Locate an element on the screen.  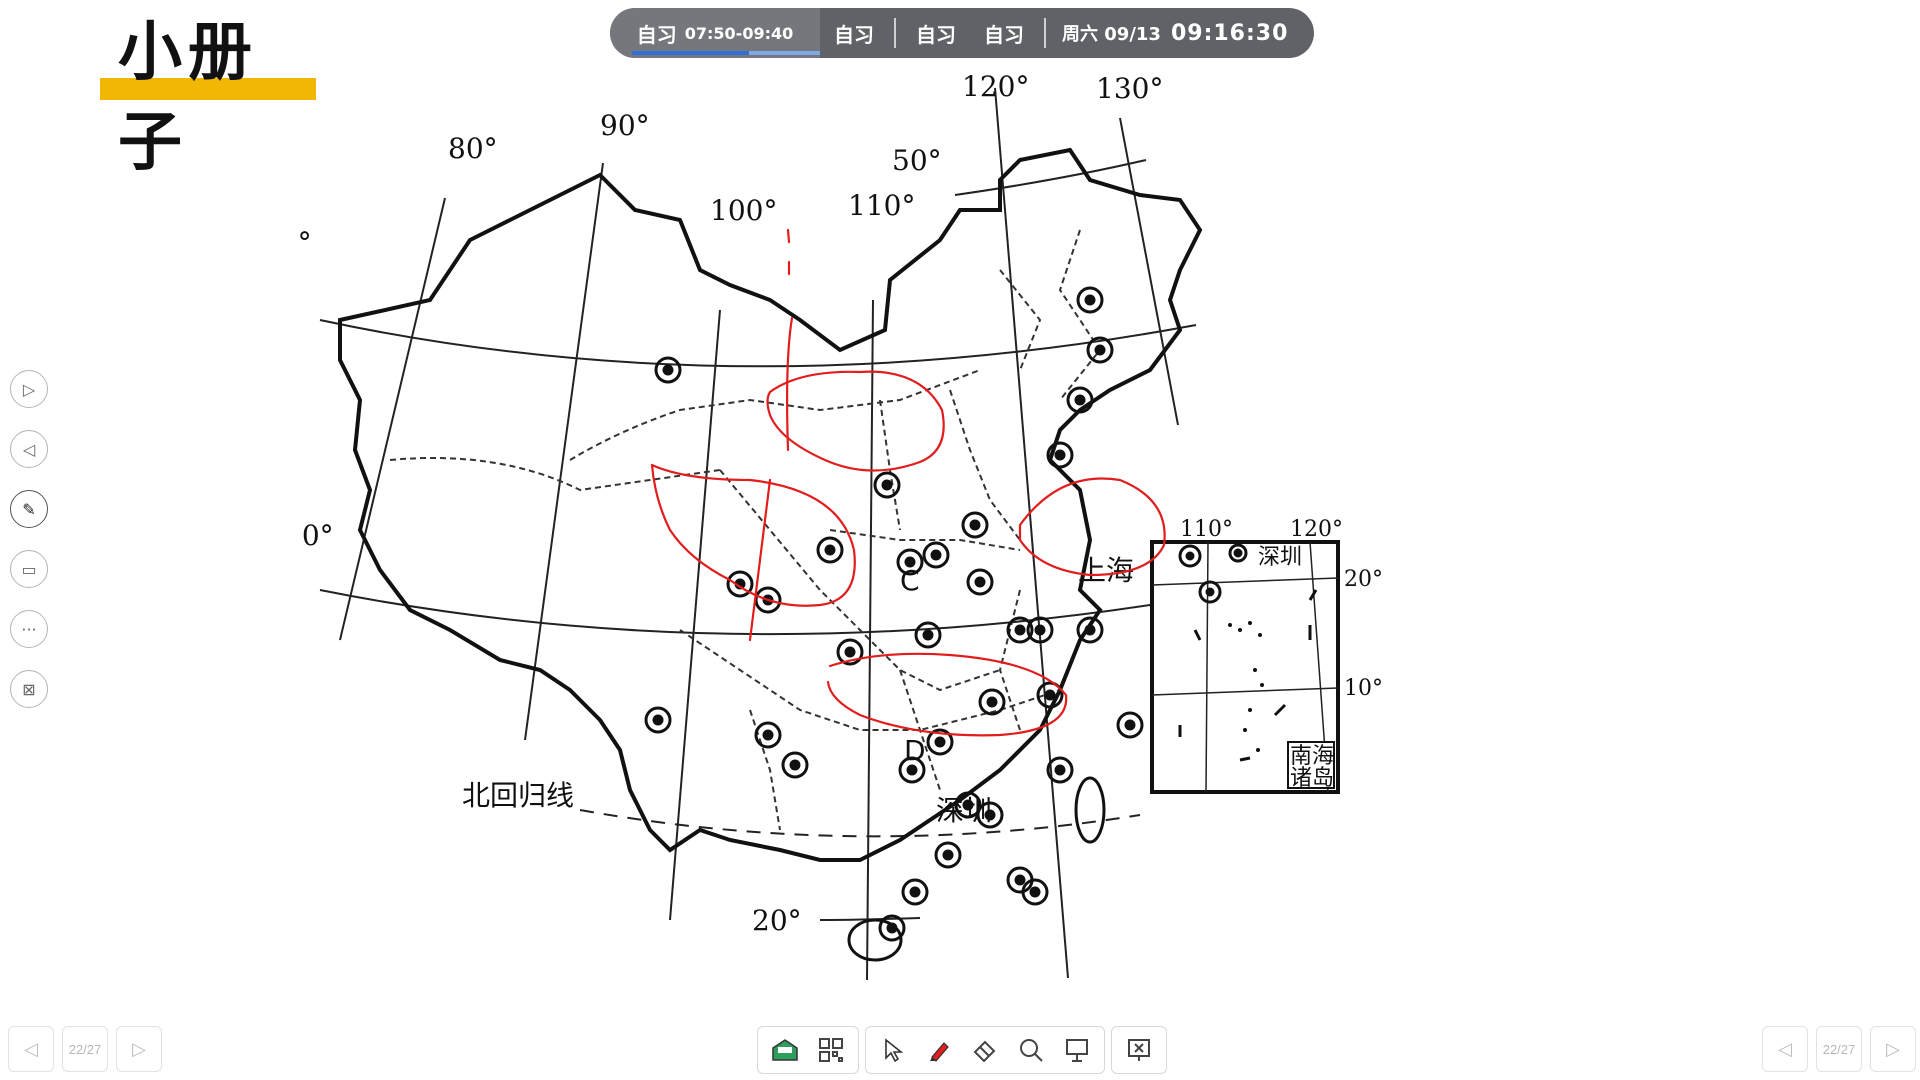
qrcode-button is located at coordinates (831, 1050).